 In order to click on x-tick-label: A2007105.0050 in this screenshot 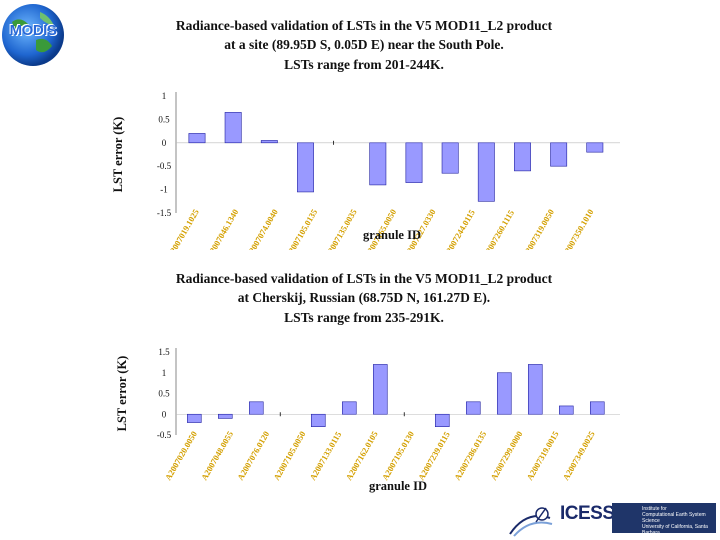, I will do `click(289, 455)`.